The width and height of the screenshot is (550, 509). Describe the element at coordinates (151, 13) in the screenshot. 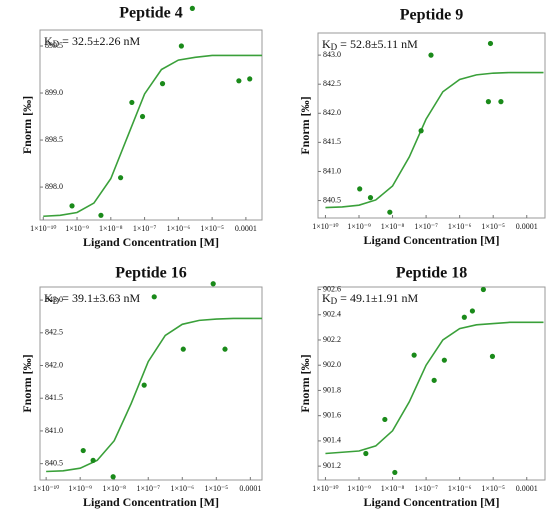

I see `chart-title: Peptide 4` at that location.